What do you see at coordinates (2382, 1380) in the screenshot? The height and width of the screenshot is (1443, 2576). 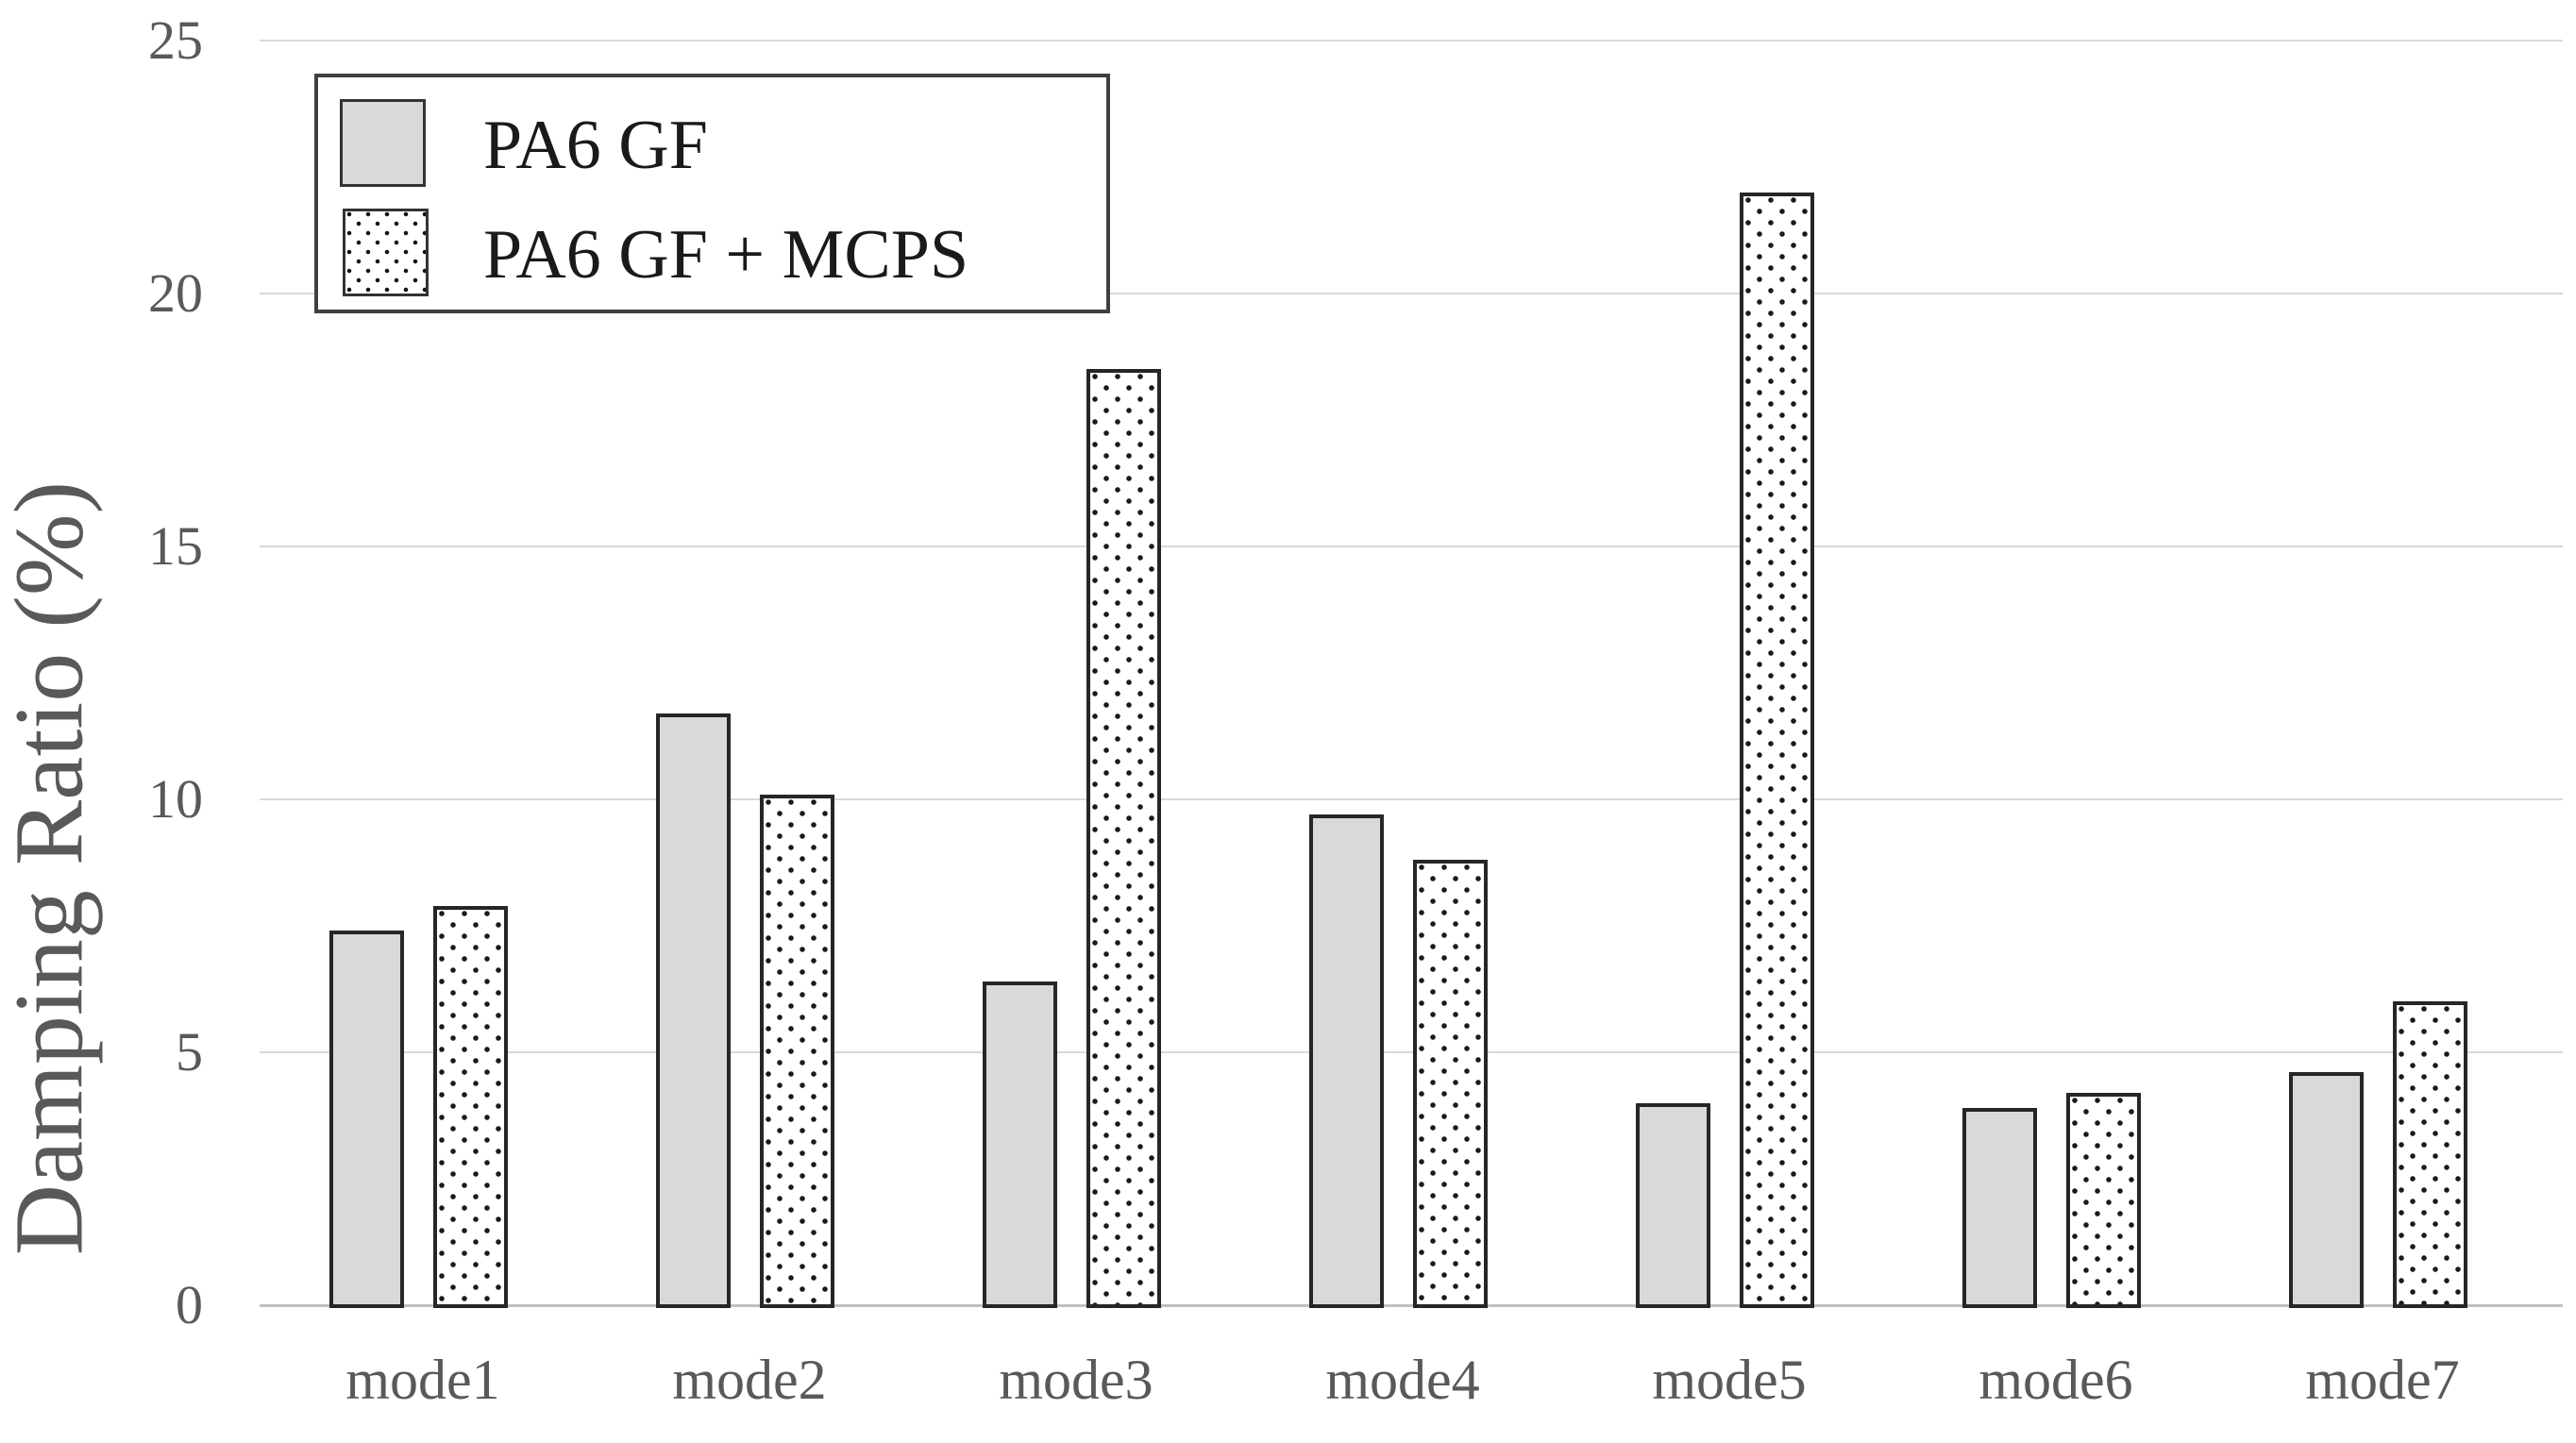 I see `x-label-mode7: mode7` at bounding box center [2382, 1380].